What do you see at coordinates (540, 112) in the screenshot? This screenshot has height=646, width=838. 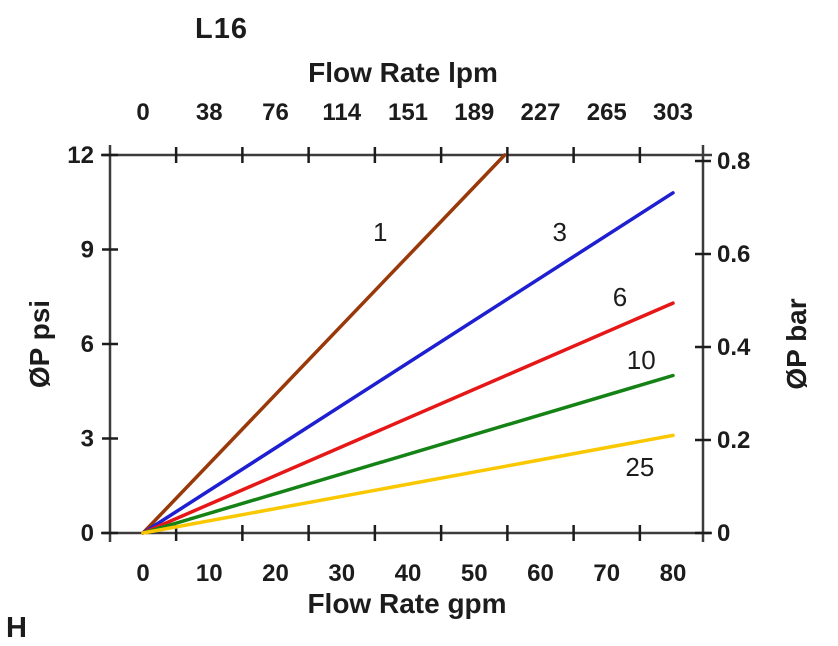 I see `x-axis-top-tick-label: 227` at bounding box center [540, 112].